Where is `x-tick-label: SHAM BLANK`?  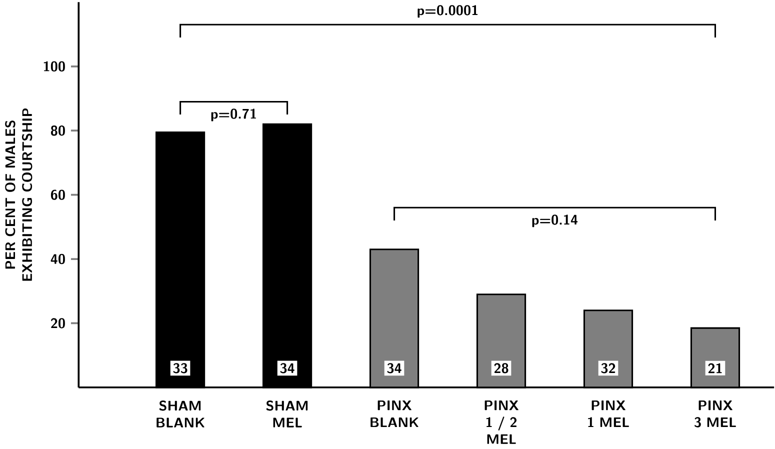
x-tick-label: SHAM BLANK is located at coordinates (180, 414).